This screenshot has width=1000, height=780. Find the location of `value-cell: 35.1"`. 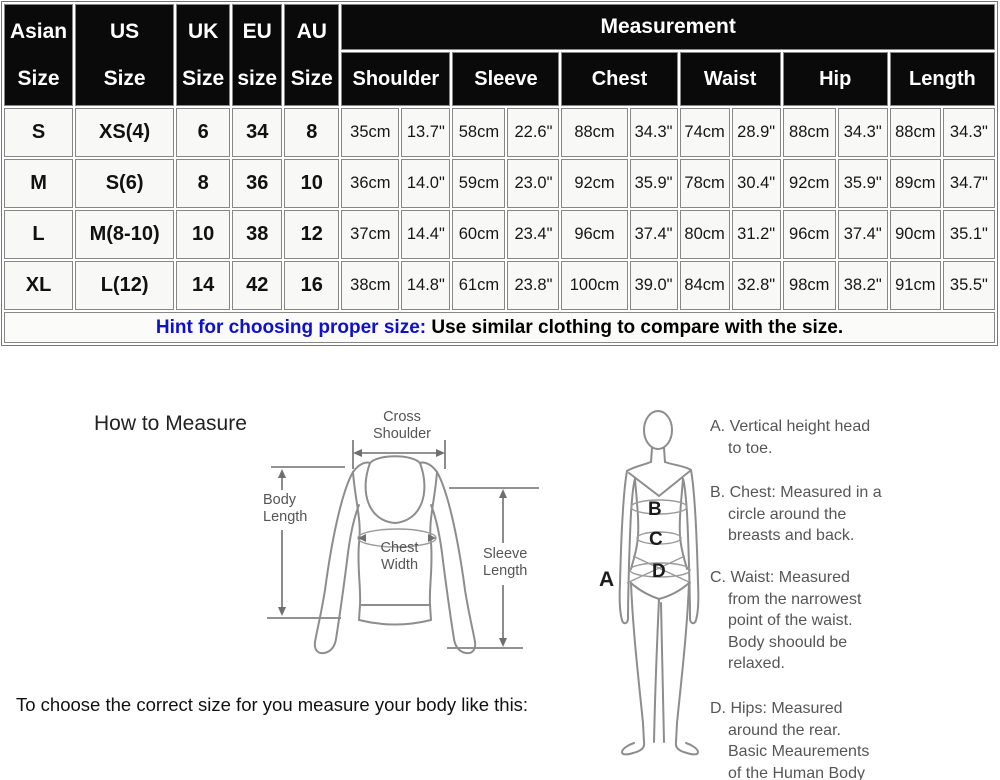

value-cell: 35.1" is located at coordinates (968, 234).